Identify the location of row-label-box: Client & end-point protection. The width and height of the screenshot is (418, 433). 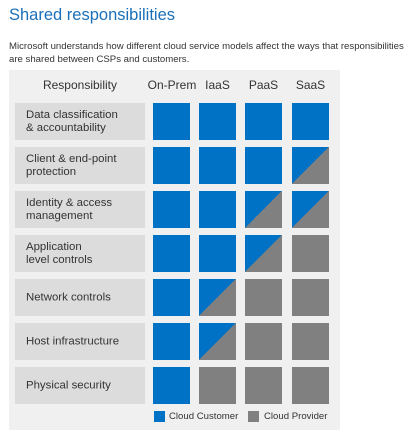
(80, 165).